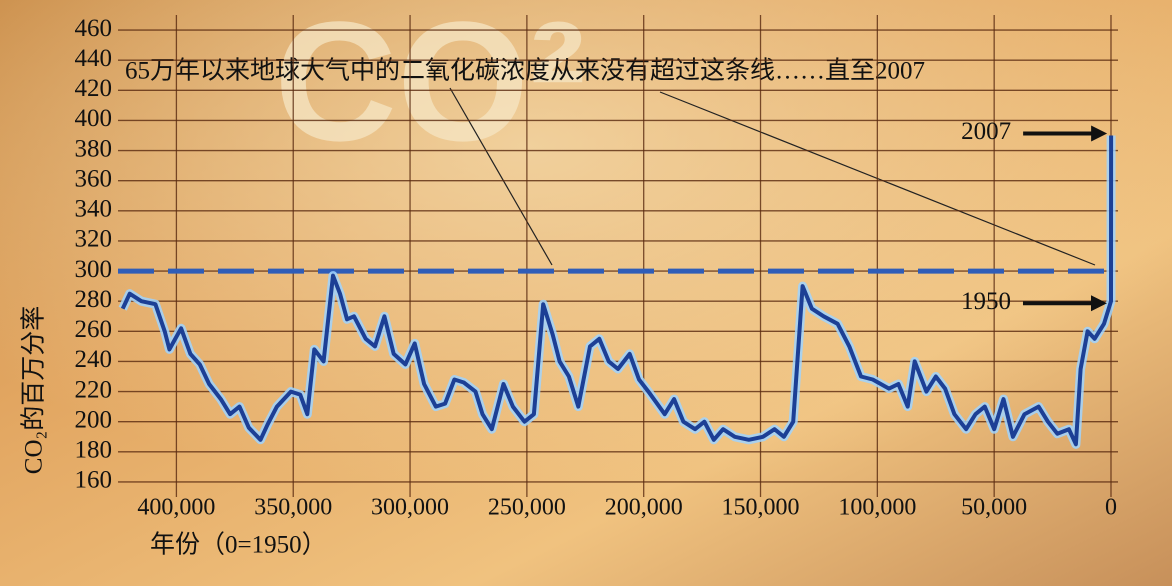  Describe the element at coordinates (94, 148) in the screenshot. I see `y-tick-label: 380` at that location.